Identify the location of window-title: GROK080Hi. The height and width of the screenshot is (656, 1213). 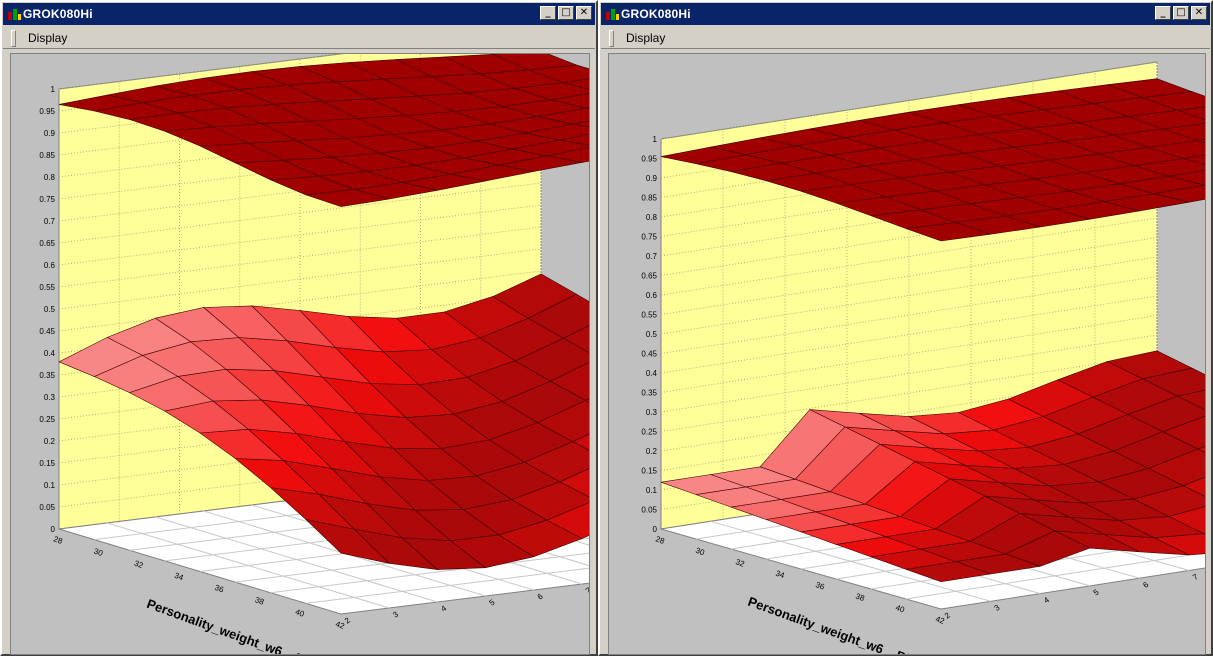
(656, 14).